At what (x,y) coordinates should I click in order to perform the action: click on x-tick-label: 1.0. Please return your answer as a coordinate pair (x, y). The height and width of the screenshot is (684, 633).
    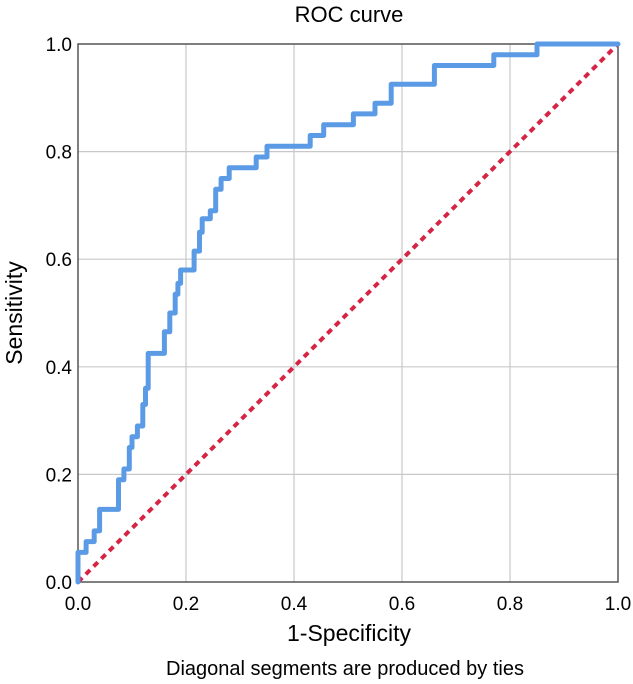
    Looking at the image, I should click on (618, 604).